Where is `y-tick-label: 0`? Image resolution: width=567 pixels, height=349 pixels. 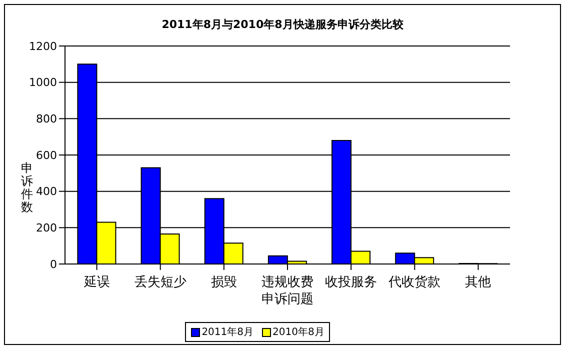
y-tick-label: 0 is located at coordinates (53, 264).